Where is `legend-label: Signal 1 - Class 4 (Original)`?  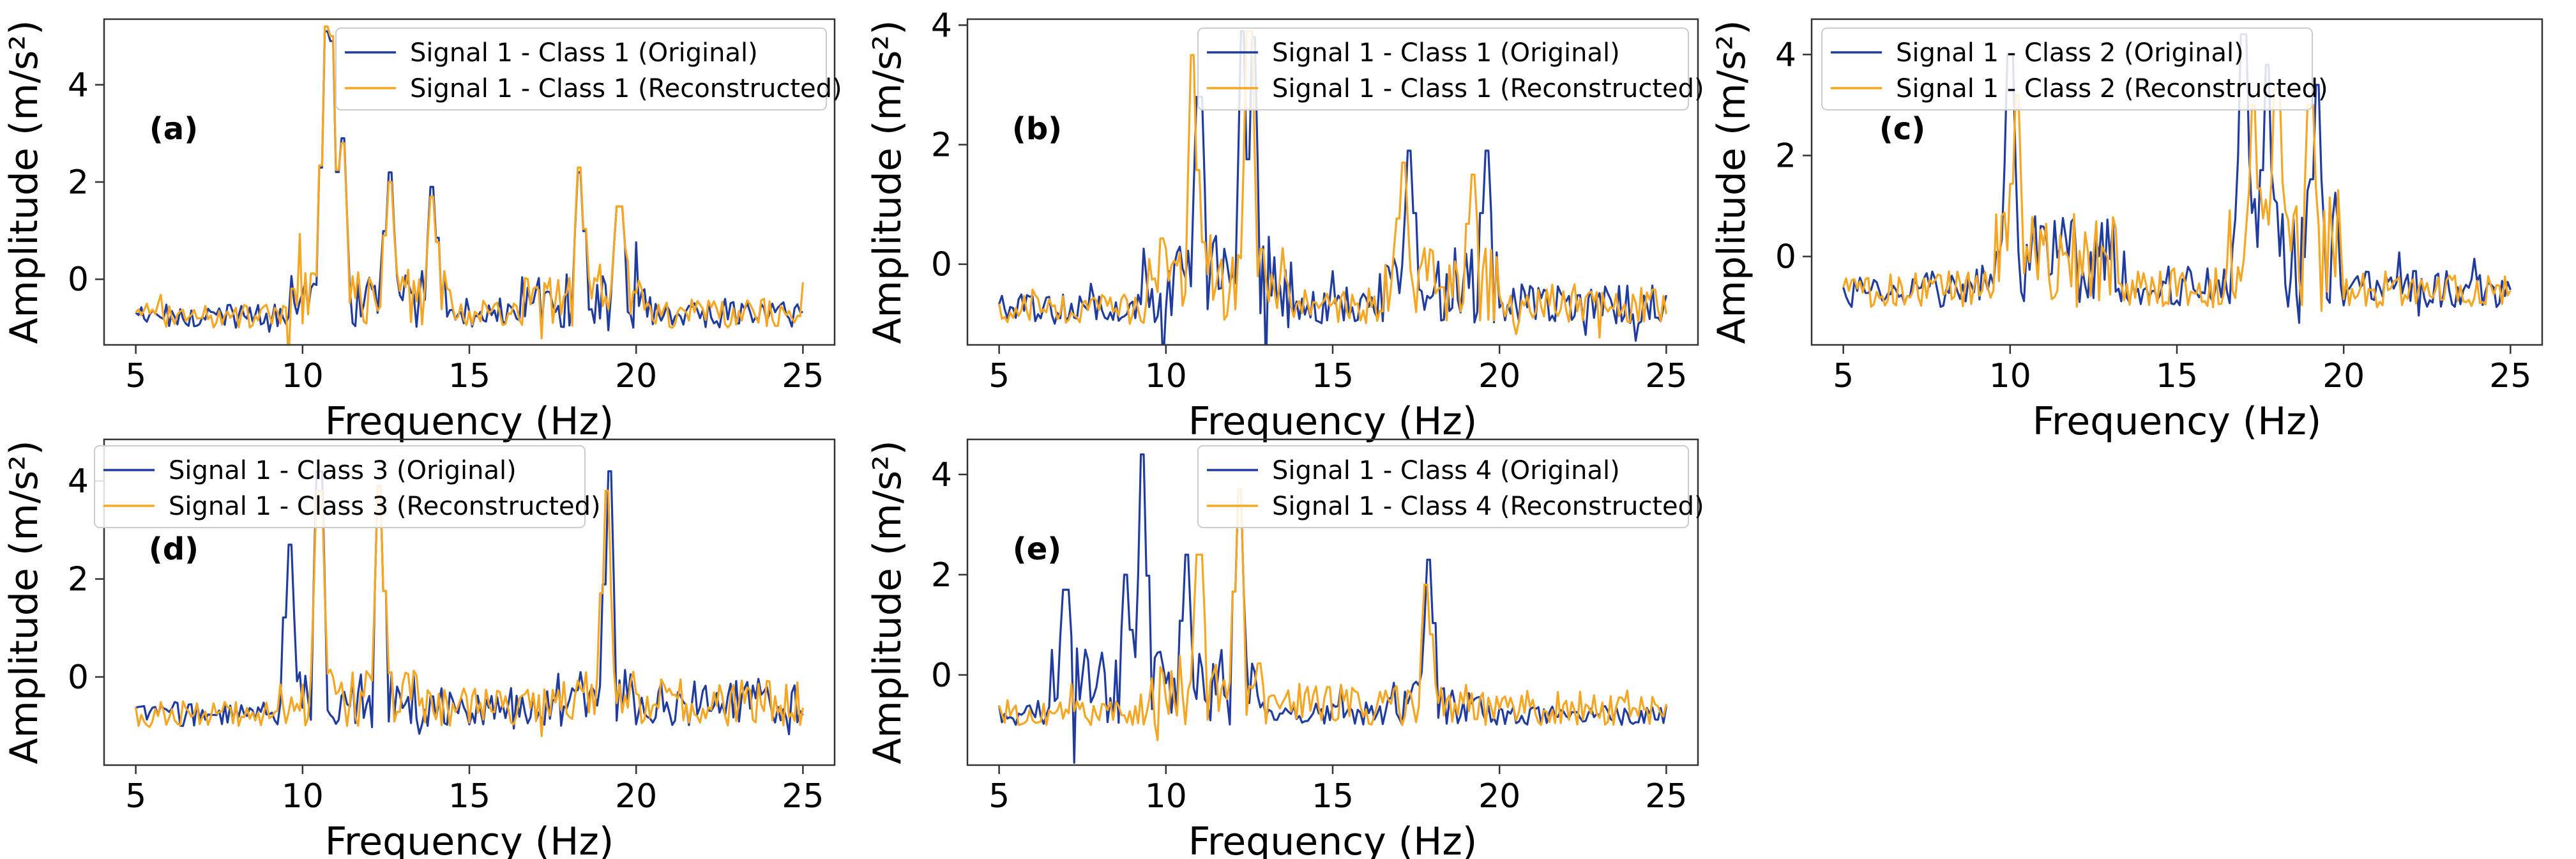
legend-label: Signal 1 - Class 4 (Original) is located at coordinates (1446, 471).